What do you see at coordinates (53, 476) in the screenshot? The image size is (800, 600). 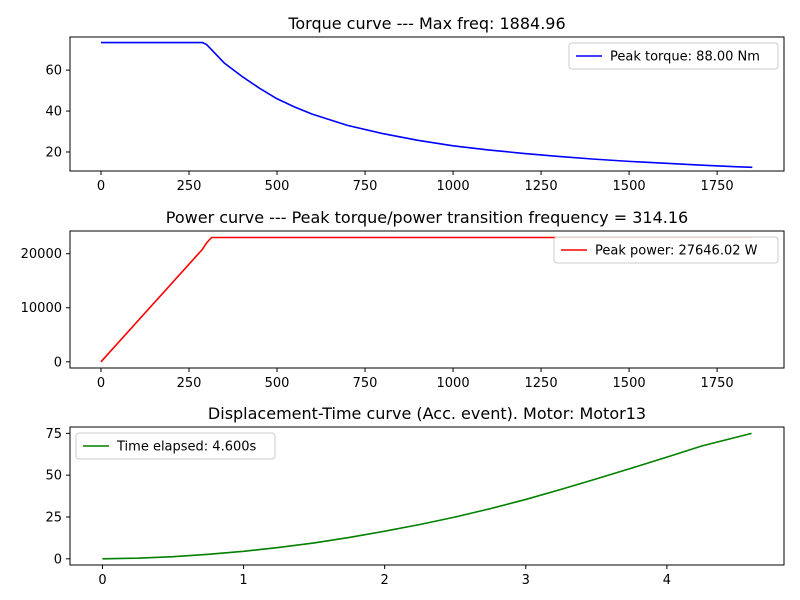 I see `y-tick-label: 50` at bounding box center [53, 476].